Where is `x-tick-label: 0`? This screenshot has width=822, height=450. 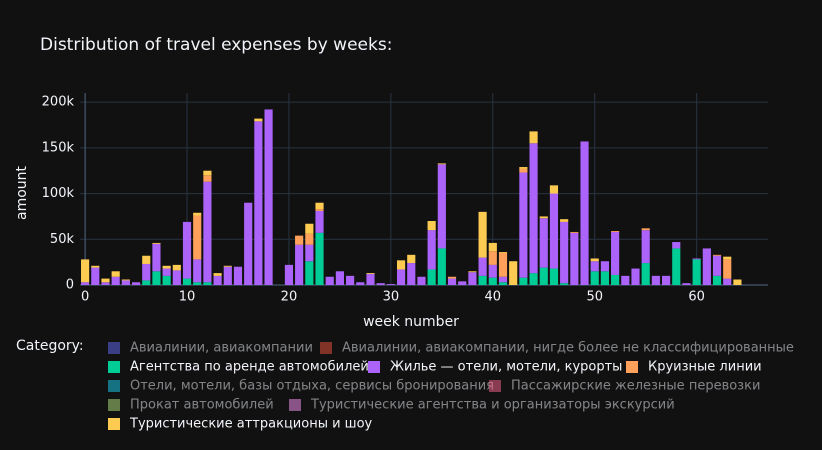
x-tick-label: 0 is located at coordinates (85, 297).